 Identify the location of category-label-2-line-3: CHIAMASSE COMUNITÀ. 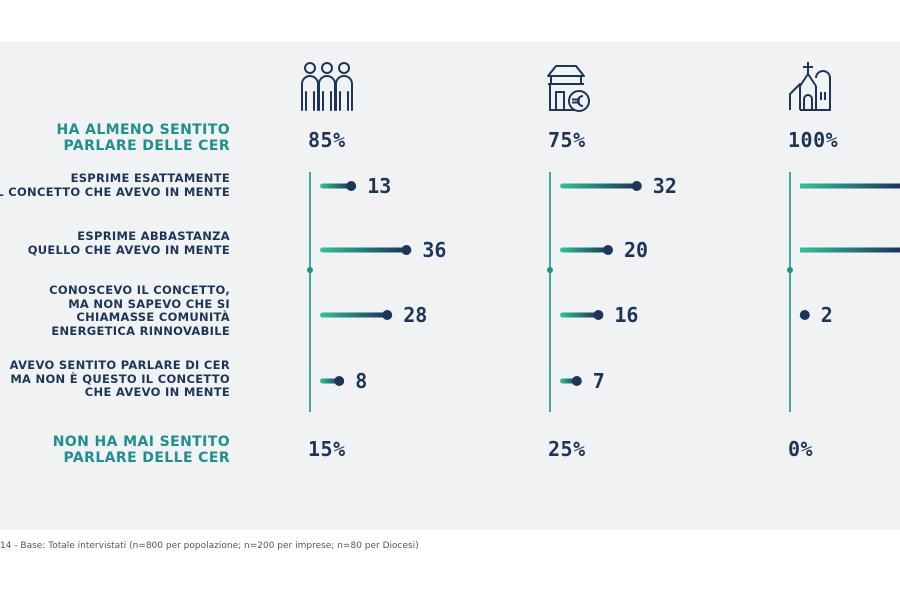
(153, 317).